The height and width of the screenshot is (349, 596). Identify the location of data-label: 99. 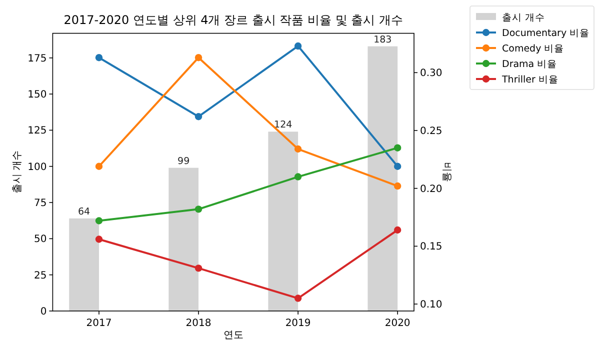
(184, 161).